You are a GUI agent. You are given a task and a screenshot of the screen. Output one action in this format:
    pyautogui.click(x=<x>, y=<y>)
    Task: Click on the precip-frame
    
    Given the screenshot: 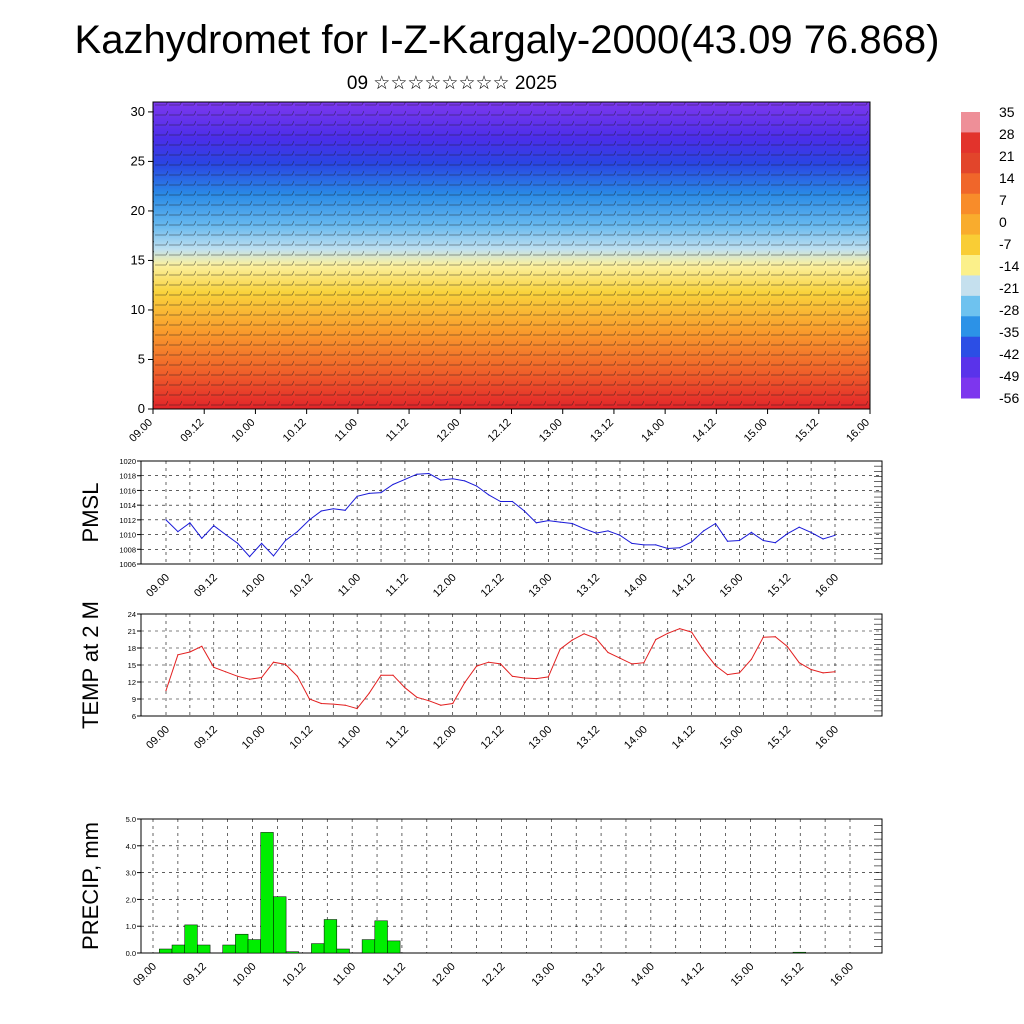 What is the action you would take?
    pyautogui.click(x=511, y=886)
    